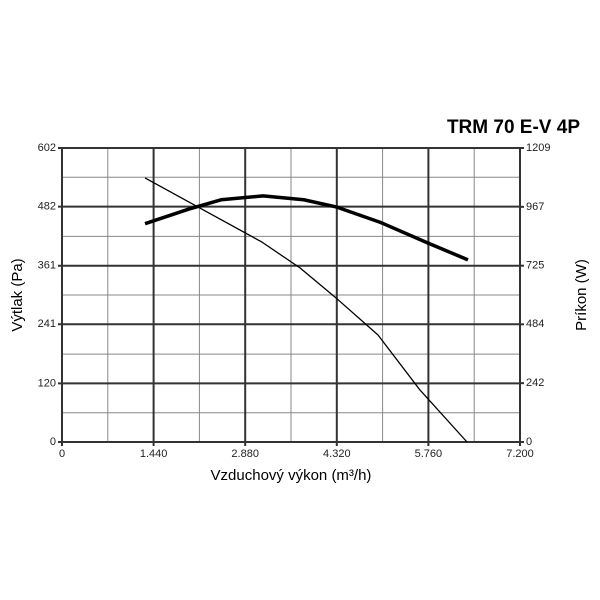 This screenshot has height=600, width=600. I want to click on x-tick-label: 5.760, so click(429, 454).